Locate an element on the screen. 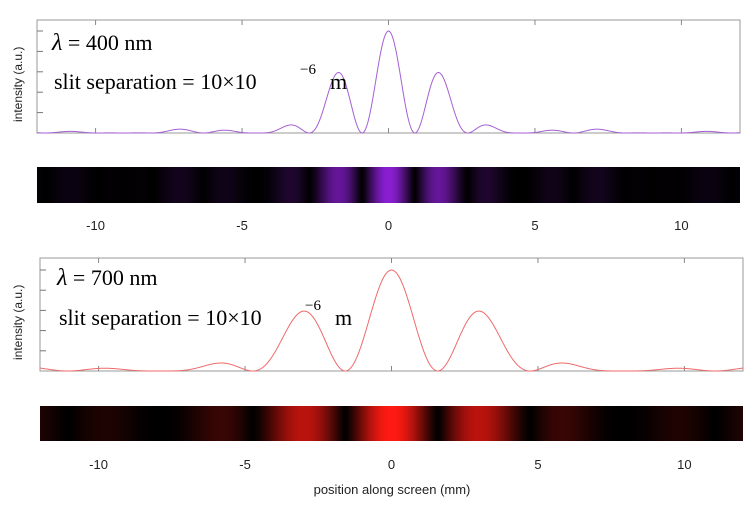 The width and height of the screenshot is (754, 506). annotation-slit-400nm: slit separation = 10×10 is located at coordinates (155, 81).